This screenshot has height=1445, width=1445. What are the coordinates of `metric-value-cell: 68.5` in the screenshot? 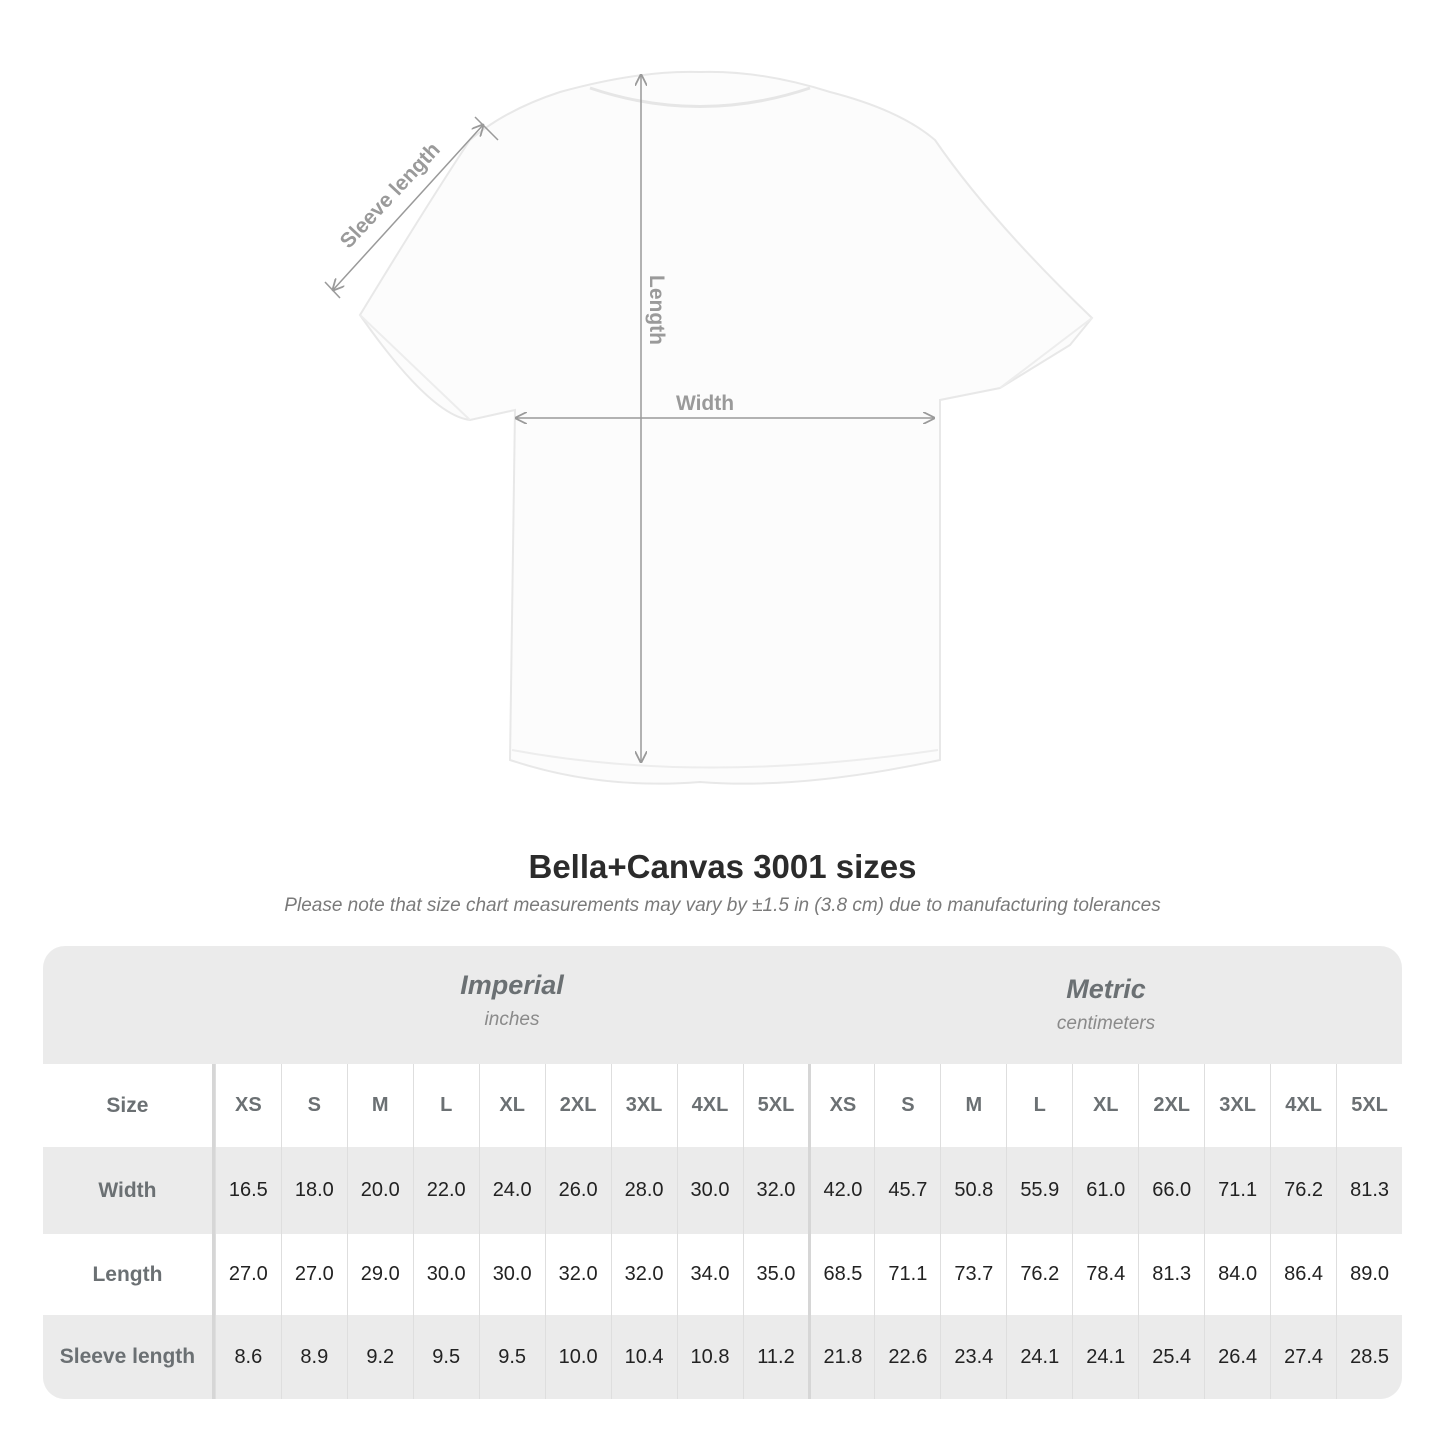 It's located at (841, 1274).